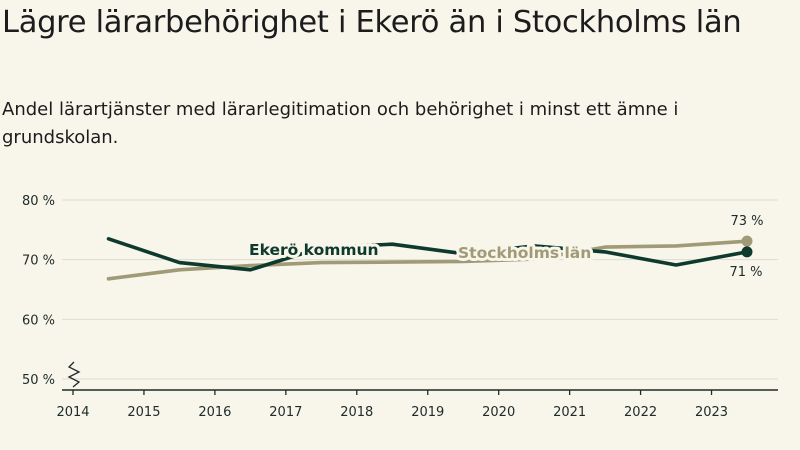  Describe the element at coordinates (72, 412) in the screenshot. I see `x-tick-label: 2014` at that location.